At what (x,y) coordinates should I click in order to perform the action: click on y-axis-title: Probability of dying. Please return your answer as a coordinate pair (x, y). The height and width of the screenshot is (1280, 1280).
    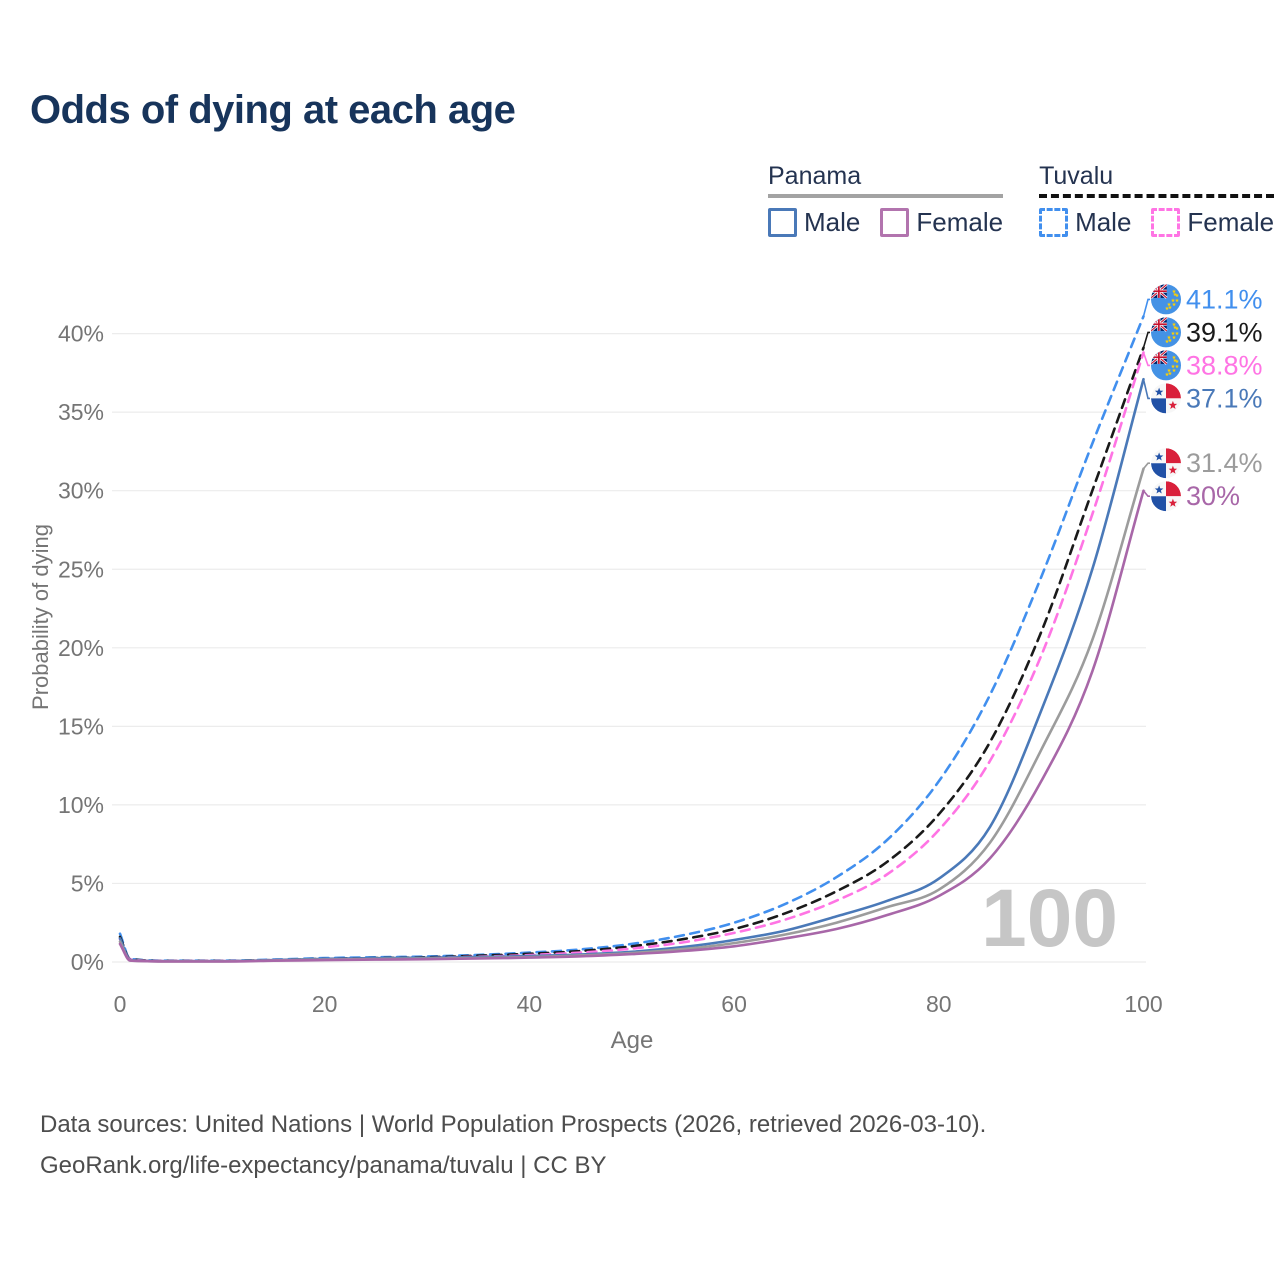
    Looking at the image, I should click on (40, 617).